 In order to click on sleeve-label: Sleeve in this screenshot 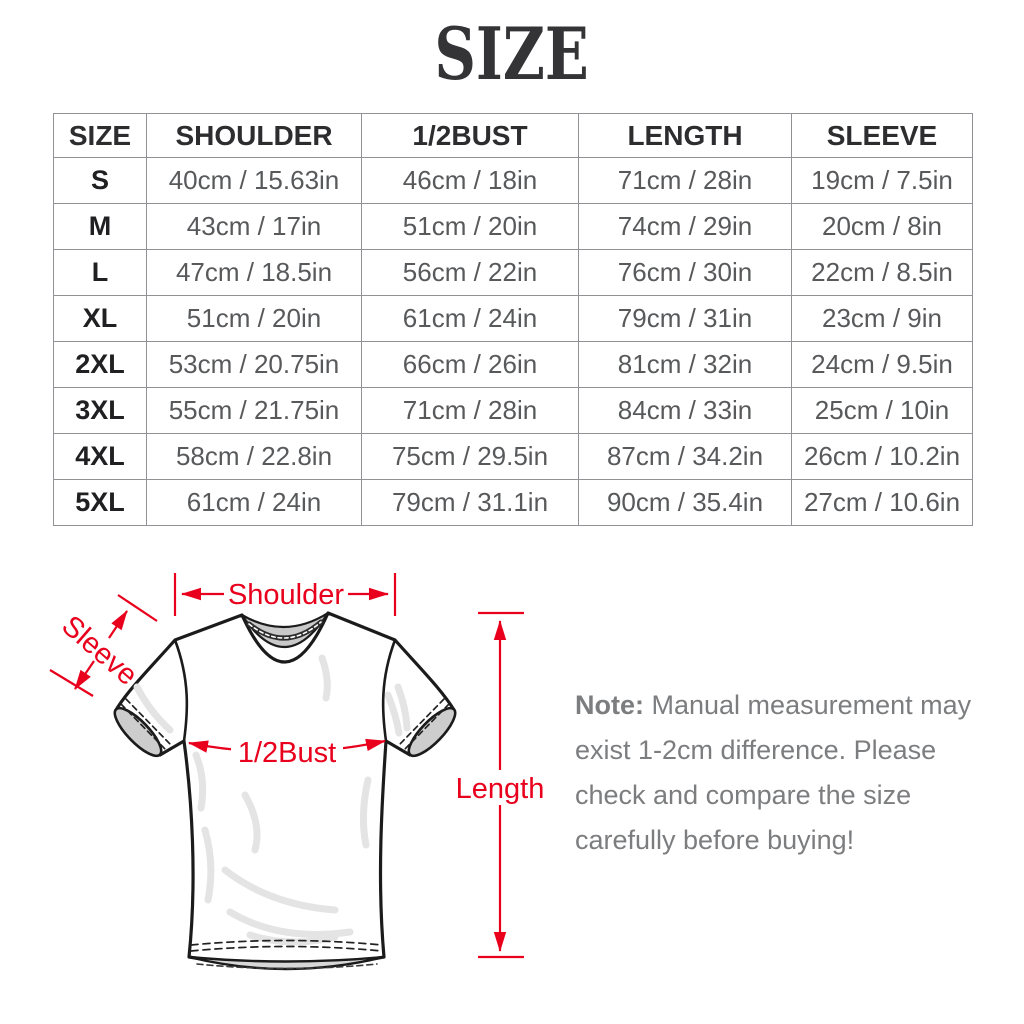, I will do `click(99, 651)`.